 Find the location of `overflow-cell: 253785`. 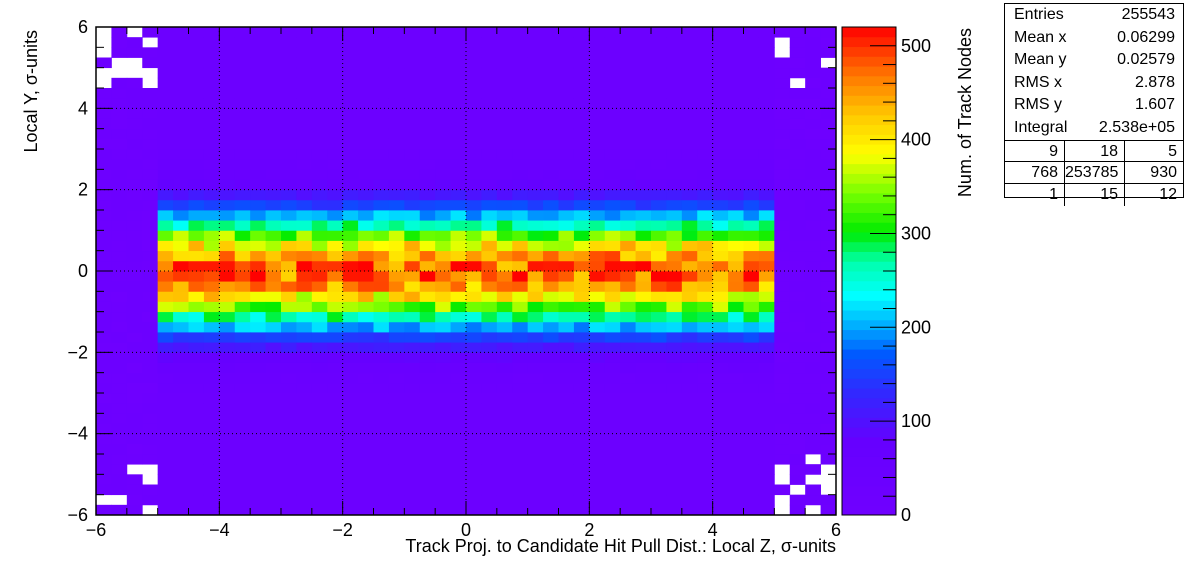

overflow-cell: 253785 is located at coordinates (1095, 173).